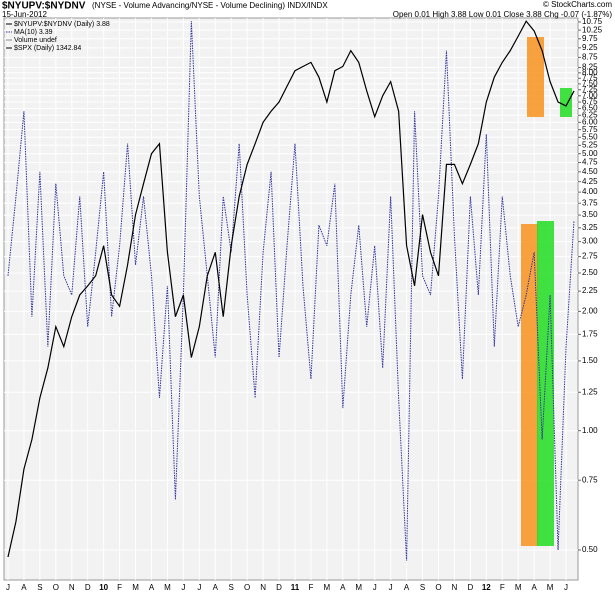 This screenshot has width=615, height=598. What do you see at coordinates (590, 108) in the screenshot?
I see `y-tick-label: 6.50` at bounding box center [590, 108].